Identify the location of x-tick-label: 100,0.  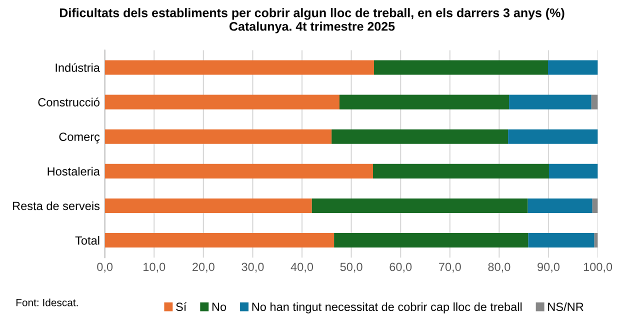
(598, 267).